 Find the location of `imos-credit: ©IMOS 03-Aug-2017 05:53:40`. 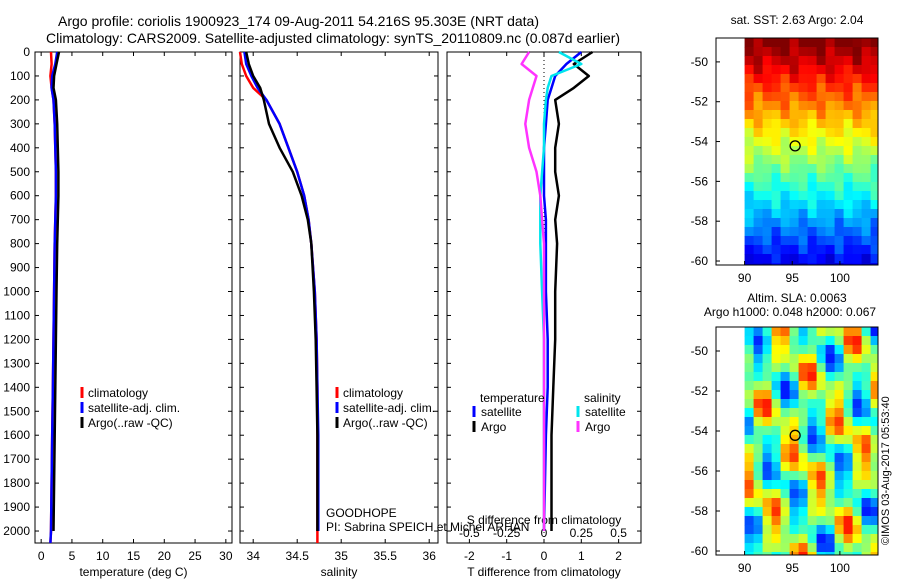

imos-credit: ©IMOS 03-Aug-2017 05:53:40 is located at coordinates (886, 470).